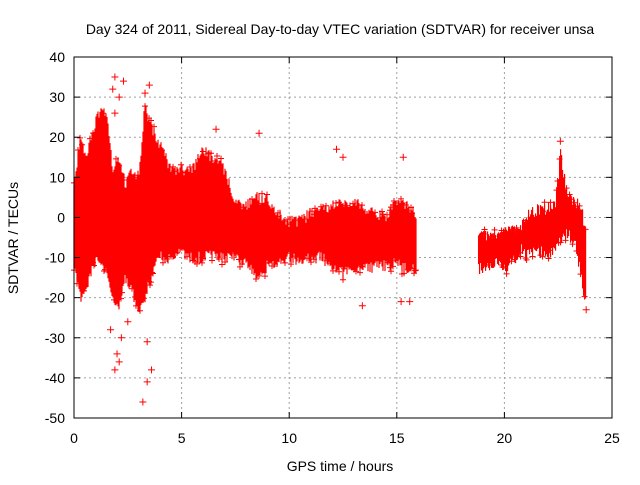  I want to click on y-tick-label: 10, so click(57, 177).